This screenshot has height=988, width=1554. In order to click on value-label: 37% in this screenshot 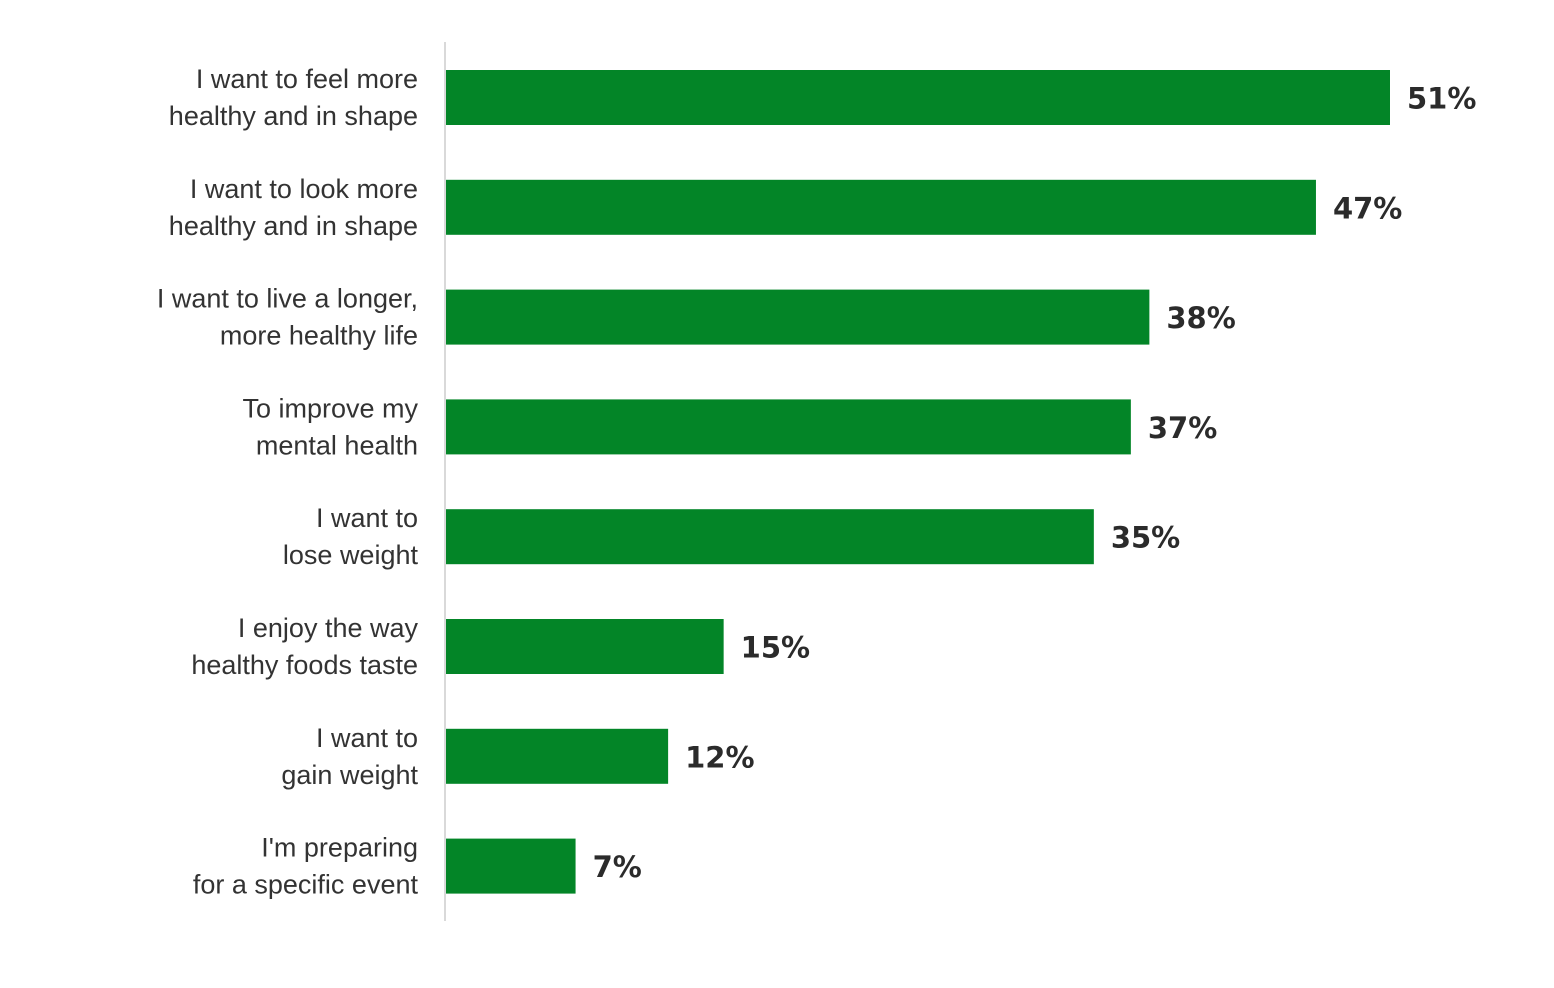, I will do `click(1182, 428)`.